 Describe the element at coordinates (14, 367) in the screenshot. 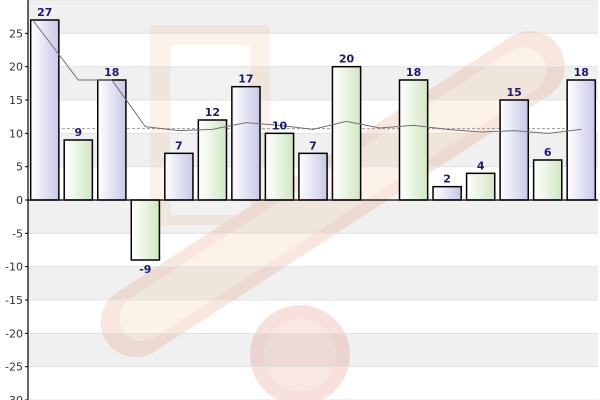

I see `y-tick-label: -25` at that location.